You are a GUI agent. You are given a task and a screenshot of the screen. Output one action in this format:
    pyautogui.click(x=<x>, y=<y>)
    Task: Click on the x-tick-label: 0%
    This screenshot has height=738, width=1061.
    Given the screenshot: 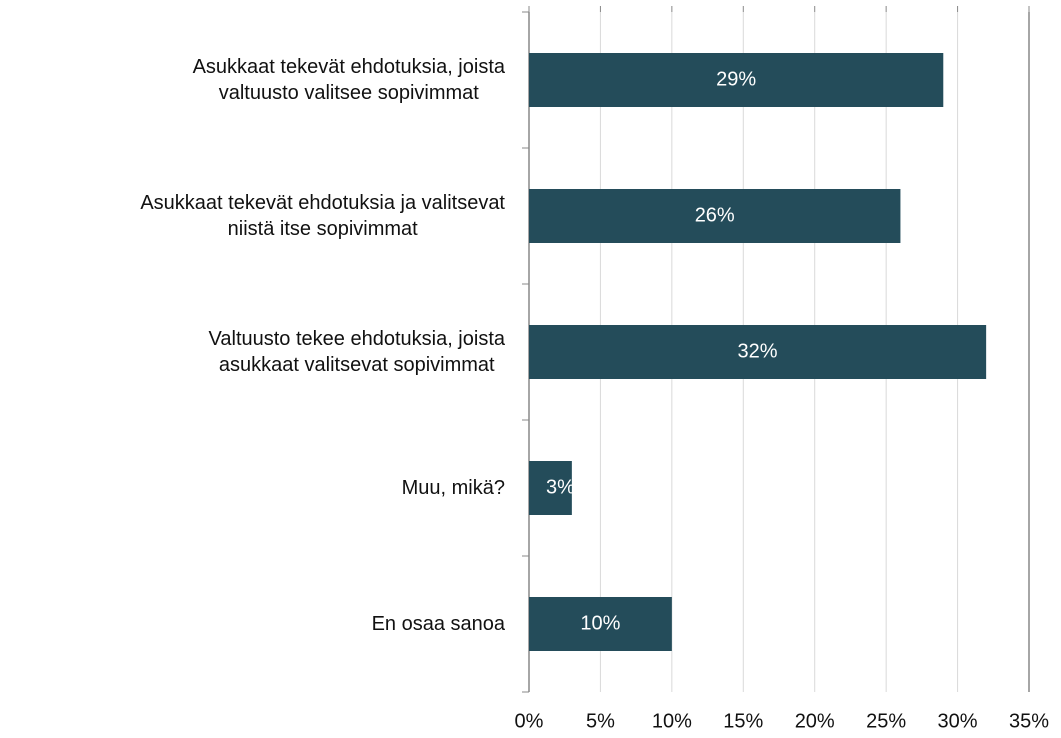 What is the action you would take?
    pyautogui.click(x=529, y=721)
    